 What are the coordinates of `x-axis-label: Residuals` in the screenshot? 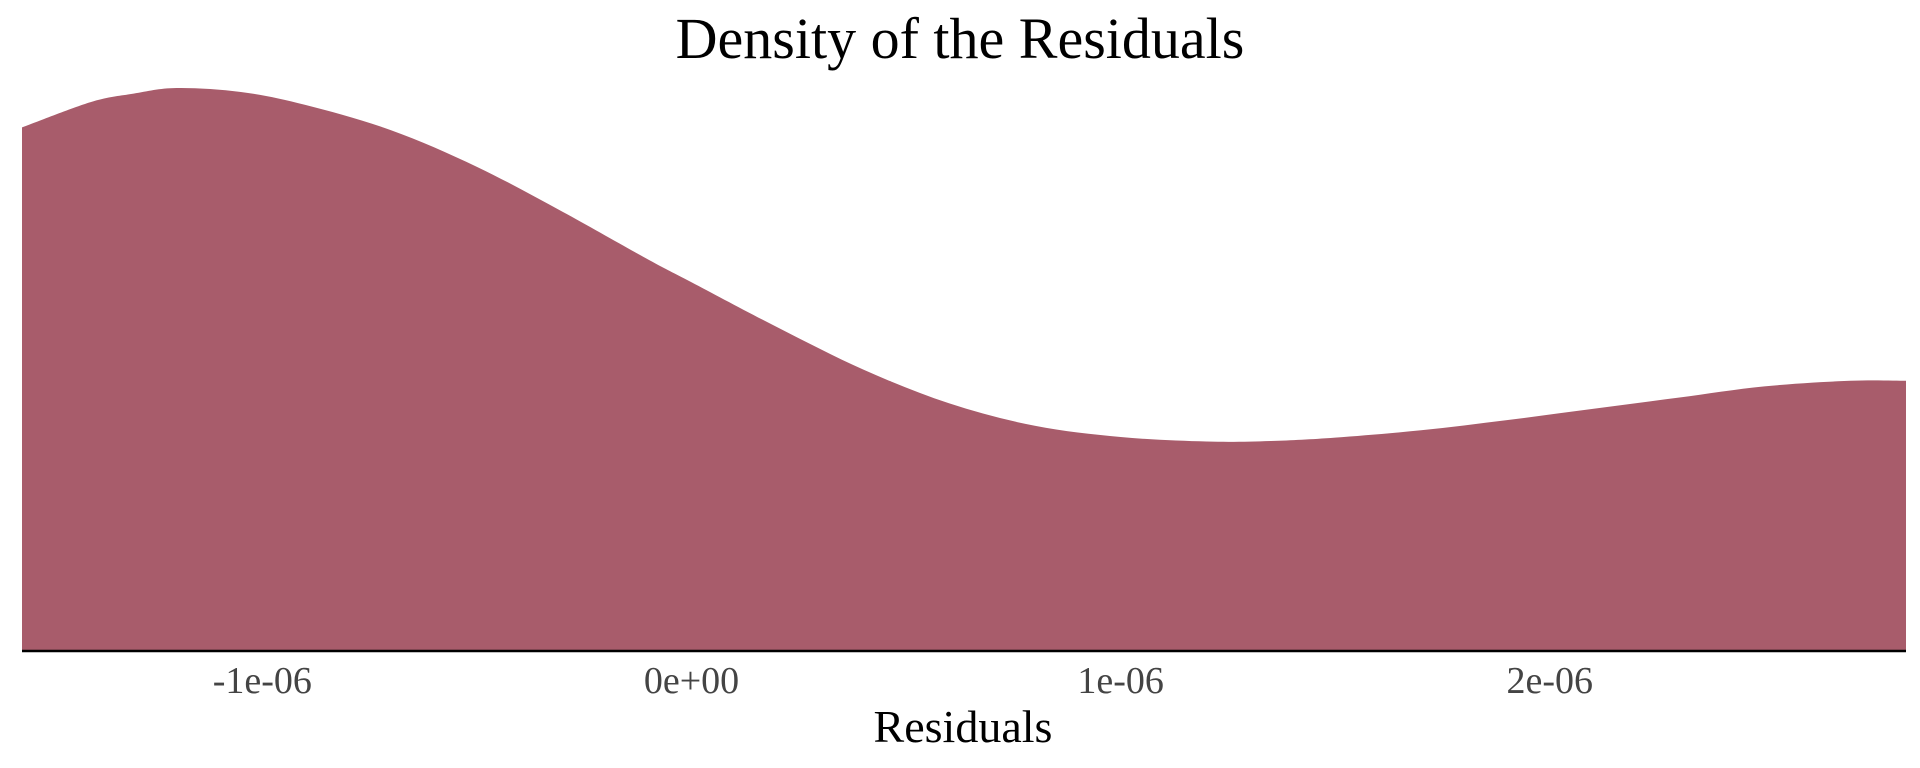 It's located at (963, 726).